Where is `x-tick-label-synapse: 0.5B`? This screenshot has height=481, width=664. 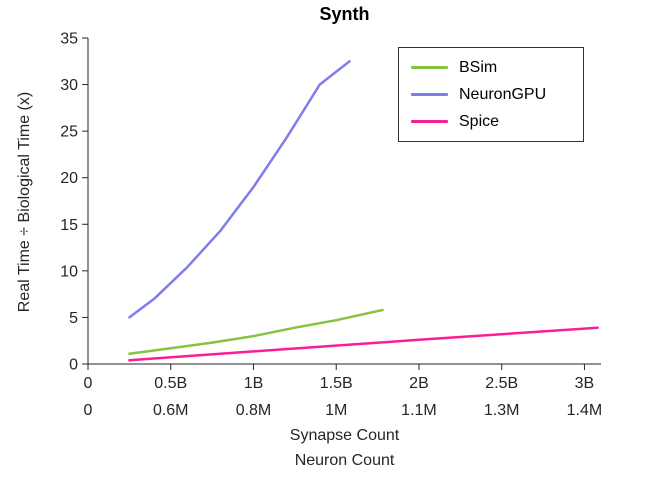 x-tick-label-synapse: 0.5B is located at coordinates (170, 383).